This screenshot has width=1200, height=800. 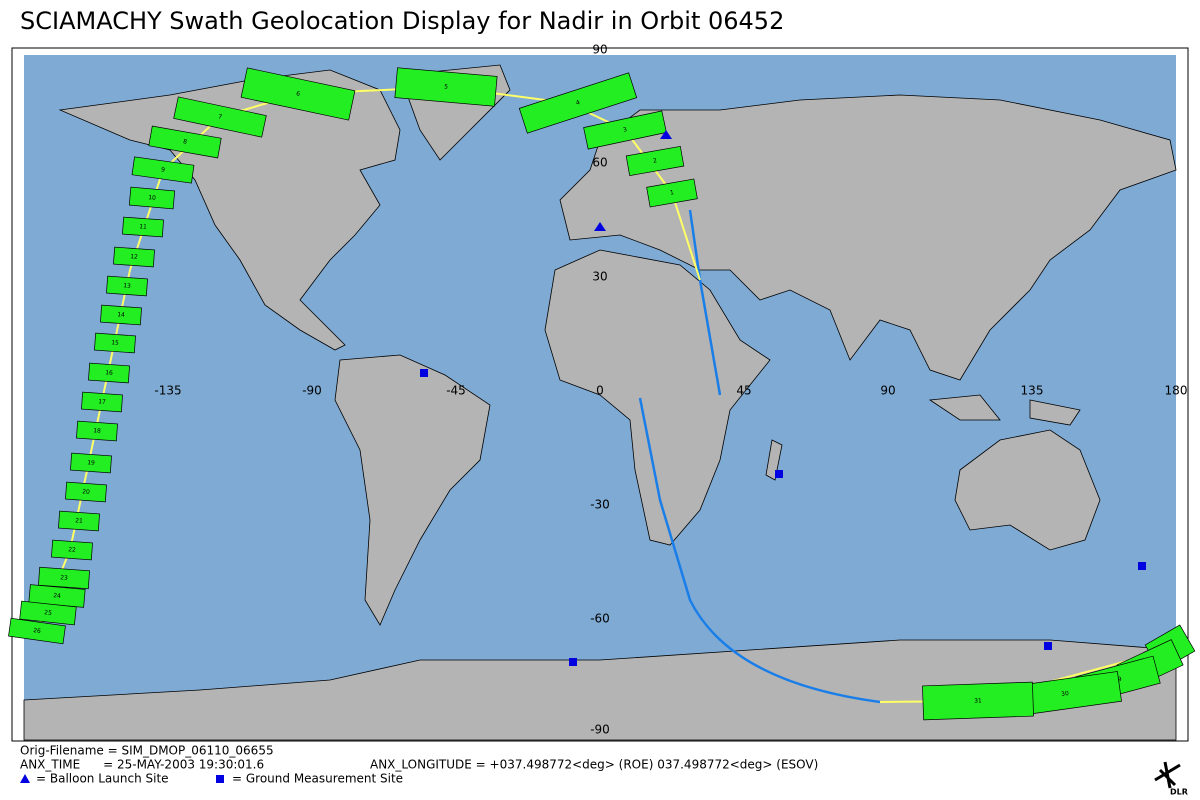 I want to click on logo: DLR, so click(x=1179, y=792).